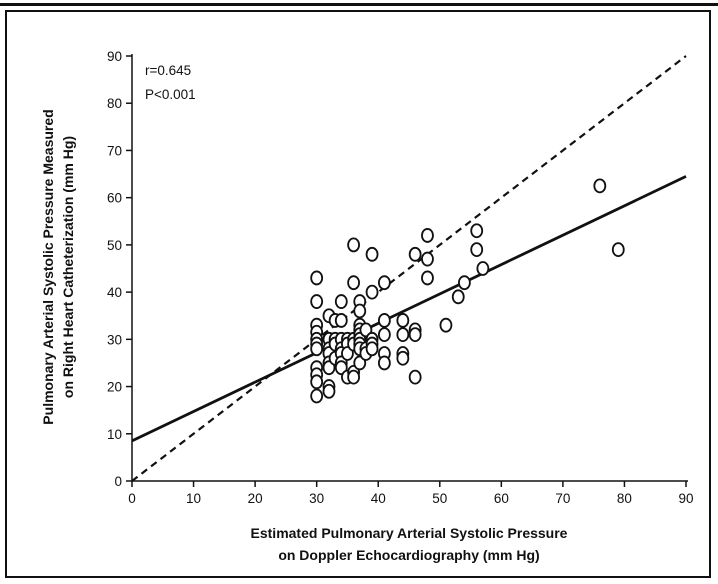  Describe the element at coordinates (439, 498) in the screenshot. I see `x-tick-label: 50` at that location.